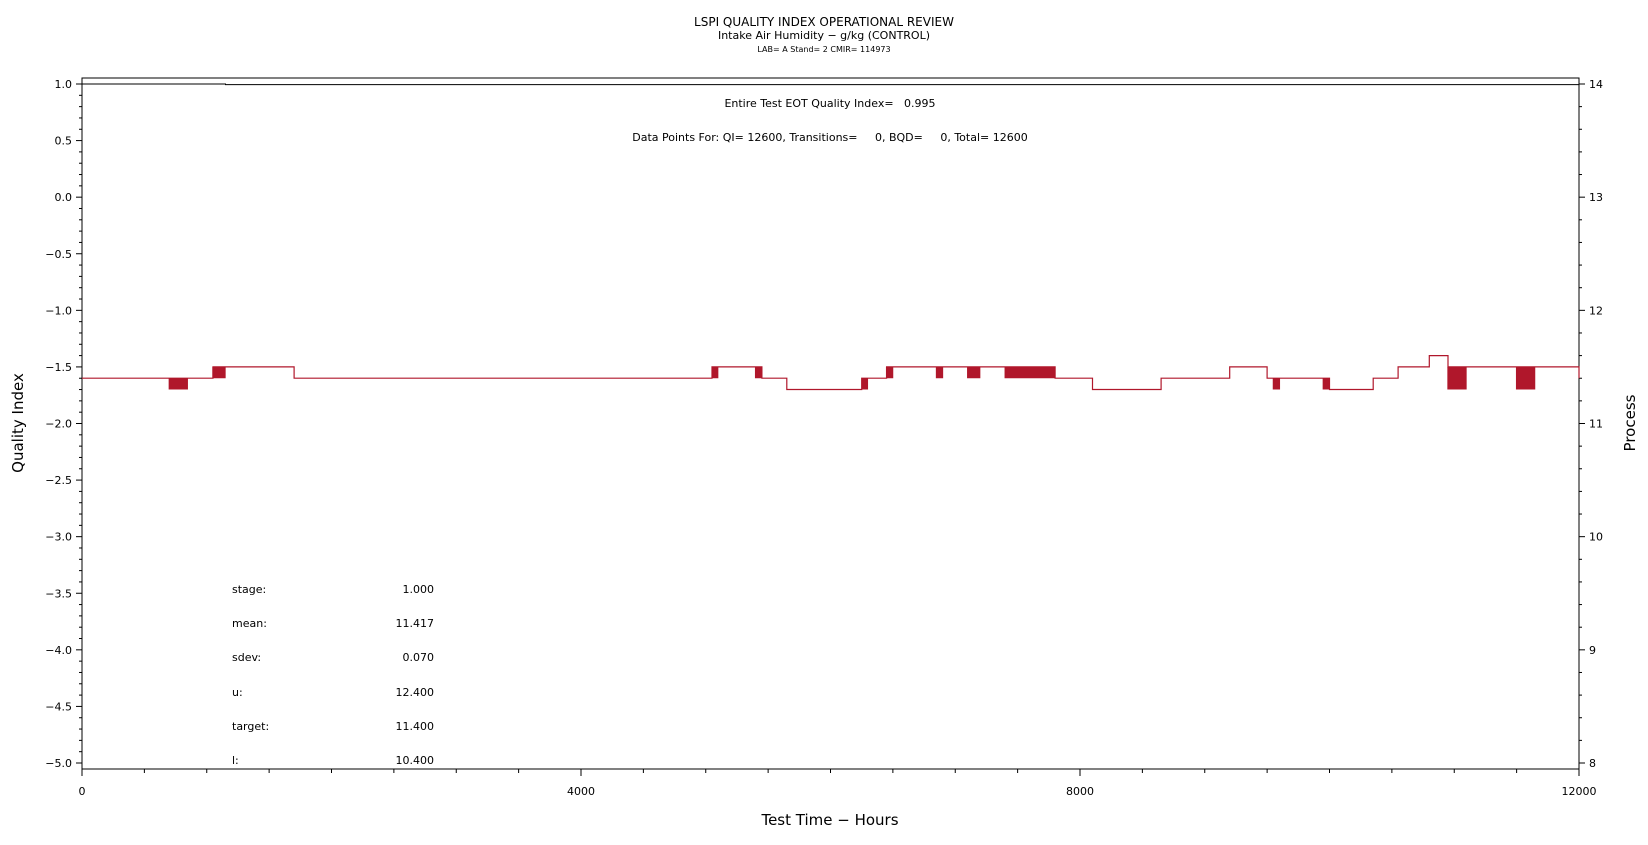 Image resolution: width=1648 pixels, height=845 pixels. I want to click on stat-value-upper: 12.400, so click(415, 692).